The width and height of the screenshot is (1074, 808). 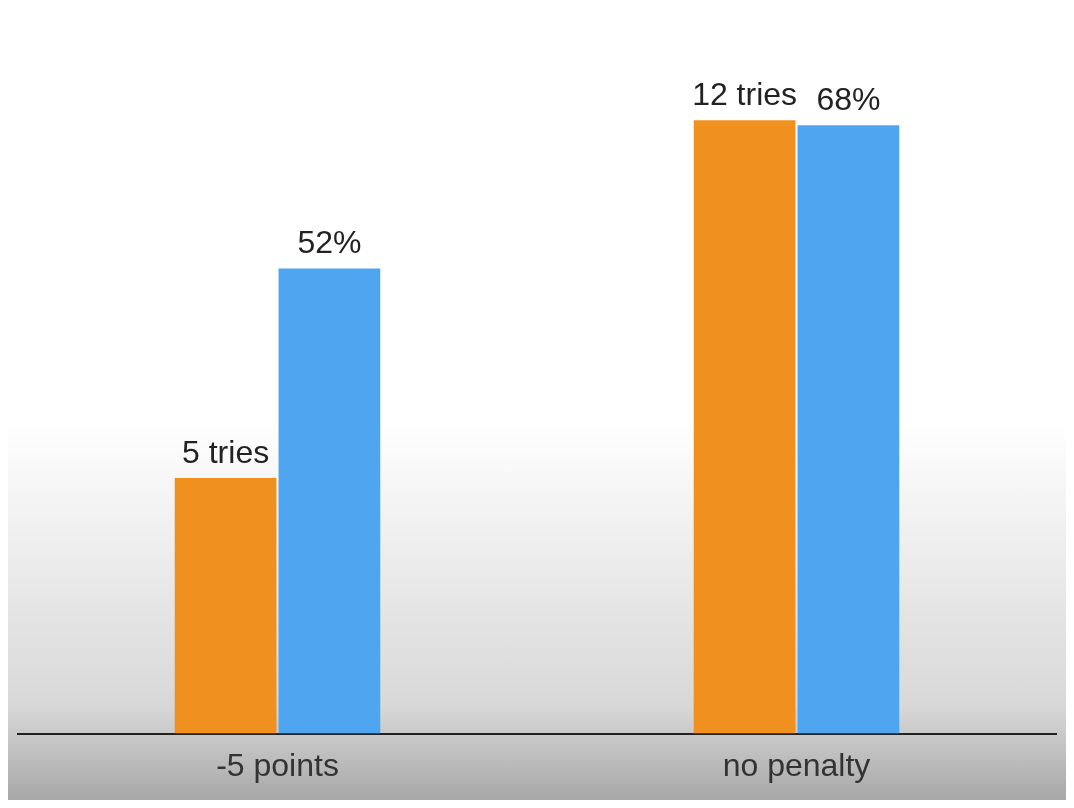 I want to click on data-label: 68%, so click(x=848, y=99).